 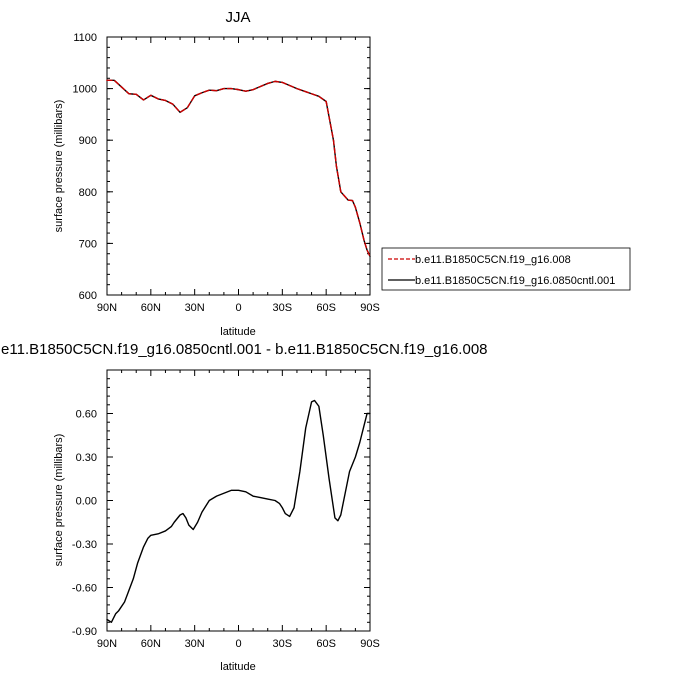 What do you see at coordinates (86, 415) in the screenshot?
I see `y-tick-label: 0.60` at bounding box center [86, 415].